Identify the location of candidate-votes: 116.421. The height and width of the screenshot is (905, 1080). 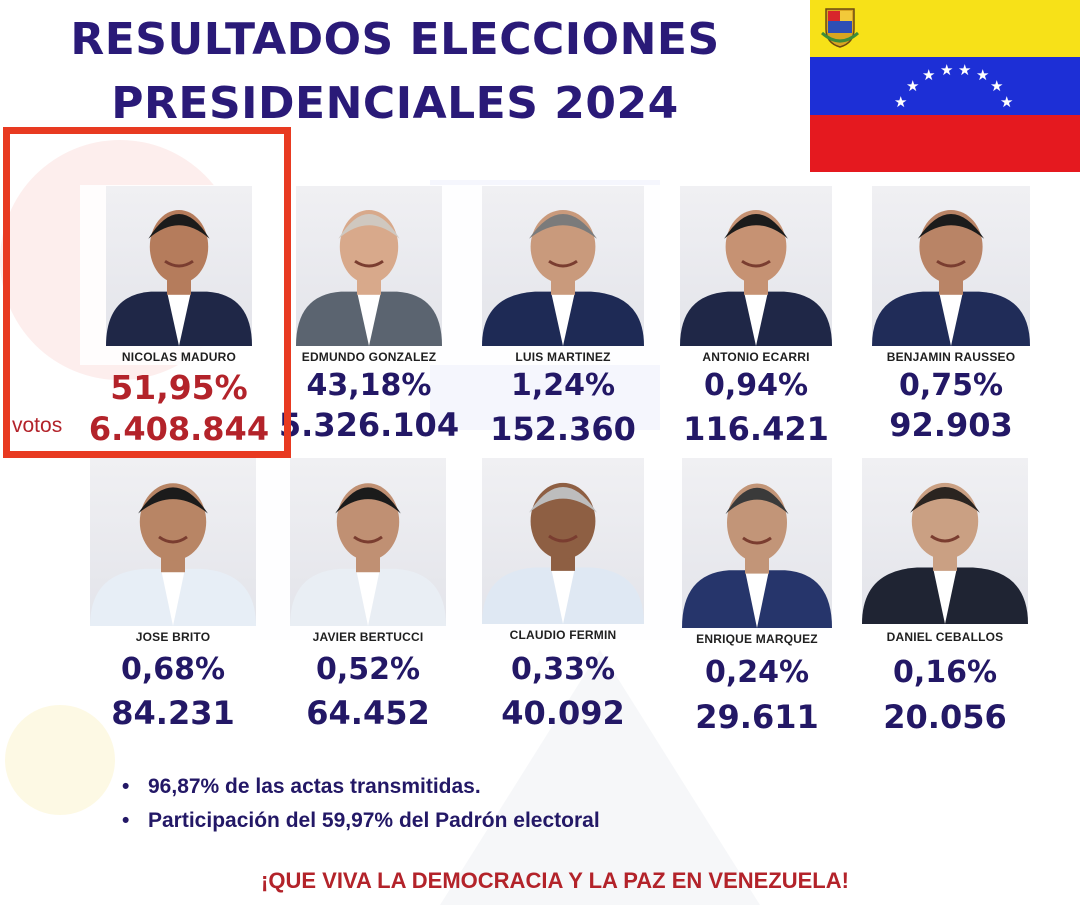
(756, 429).